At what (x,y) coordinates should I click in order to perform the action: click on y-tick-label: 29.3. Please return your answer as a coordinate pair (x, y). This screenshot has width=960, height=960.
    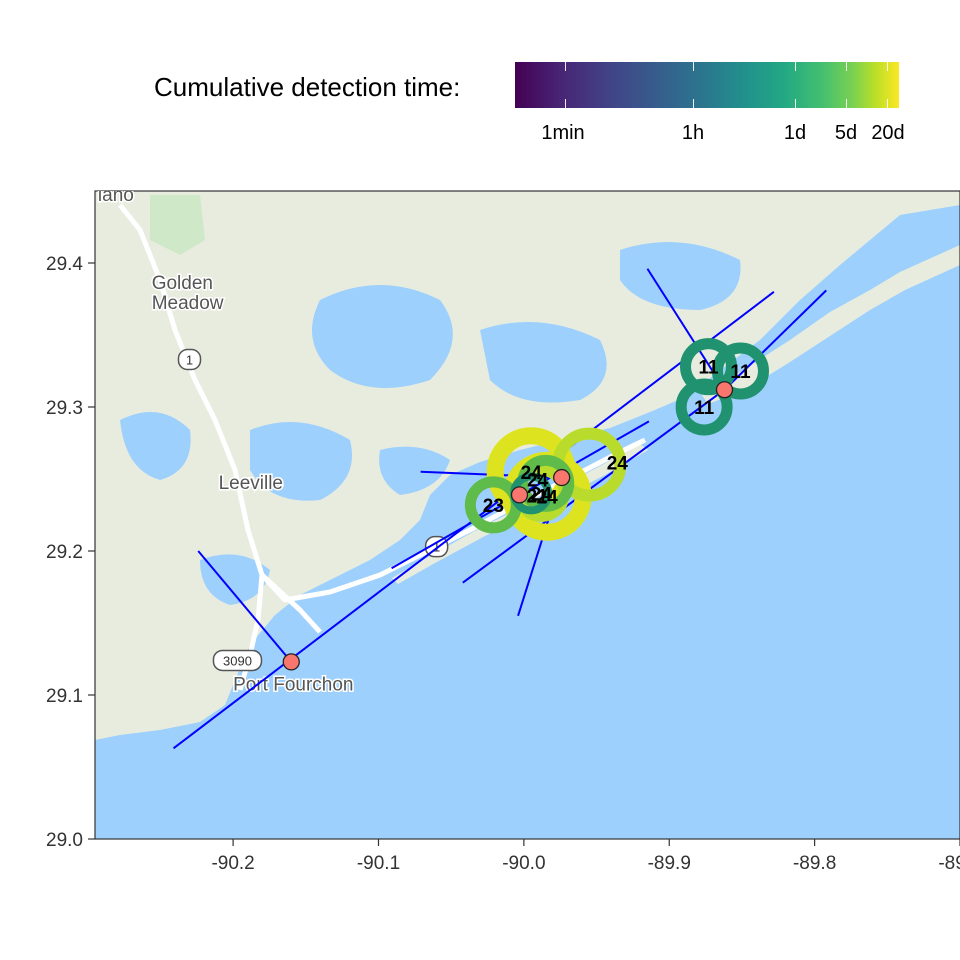
    Looking at the image, I should click on (64, 408).